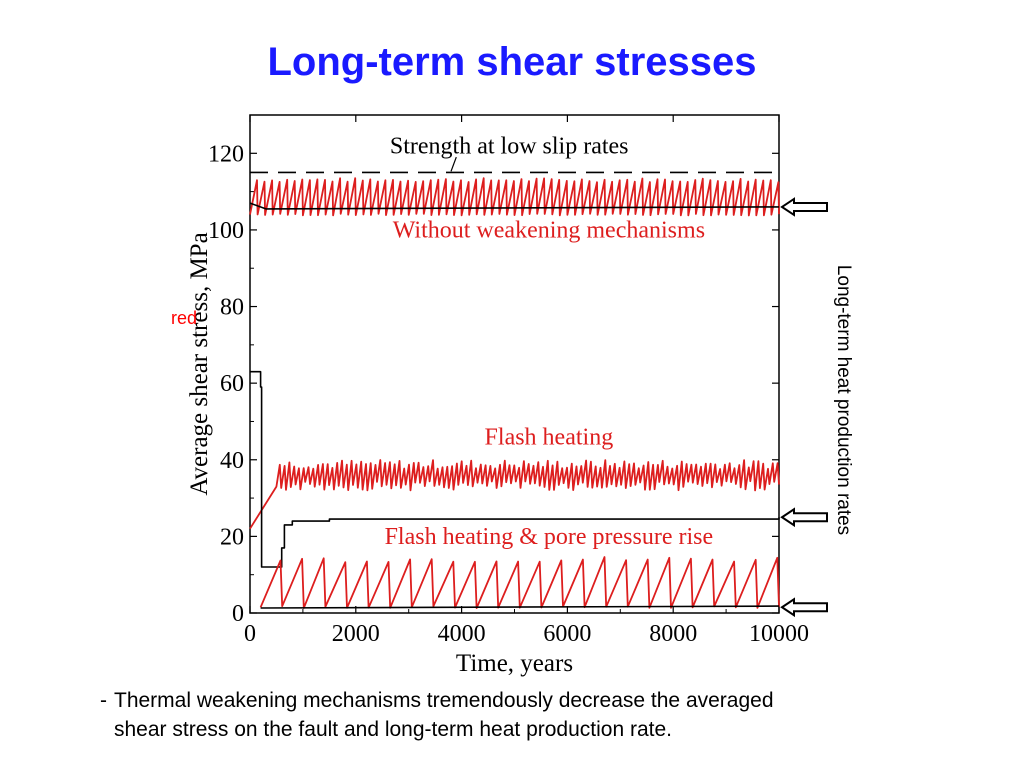  Describe the element at coordinates (462, 634) in the screenshot. I see `x-tick-label: 4000` at that location.